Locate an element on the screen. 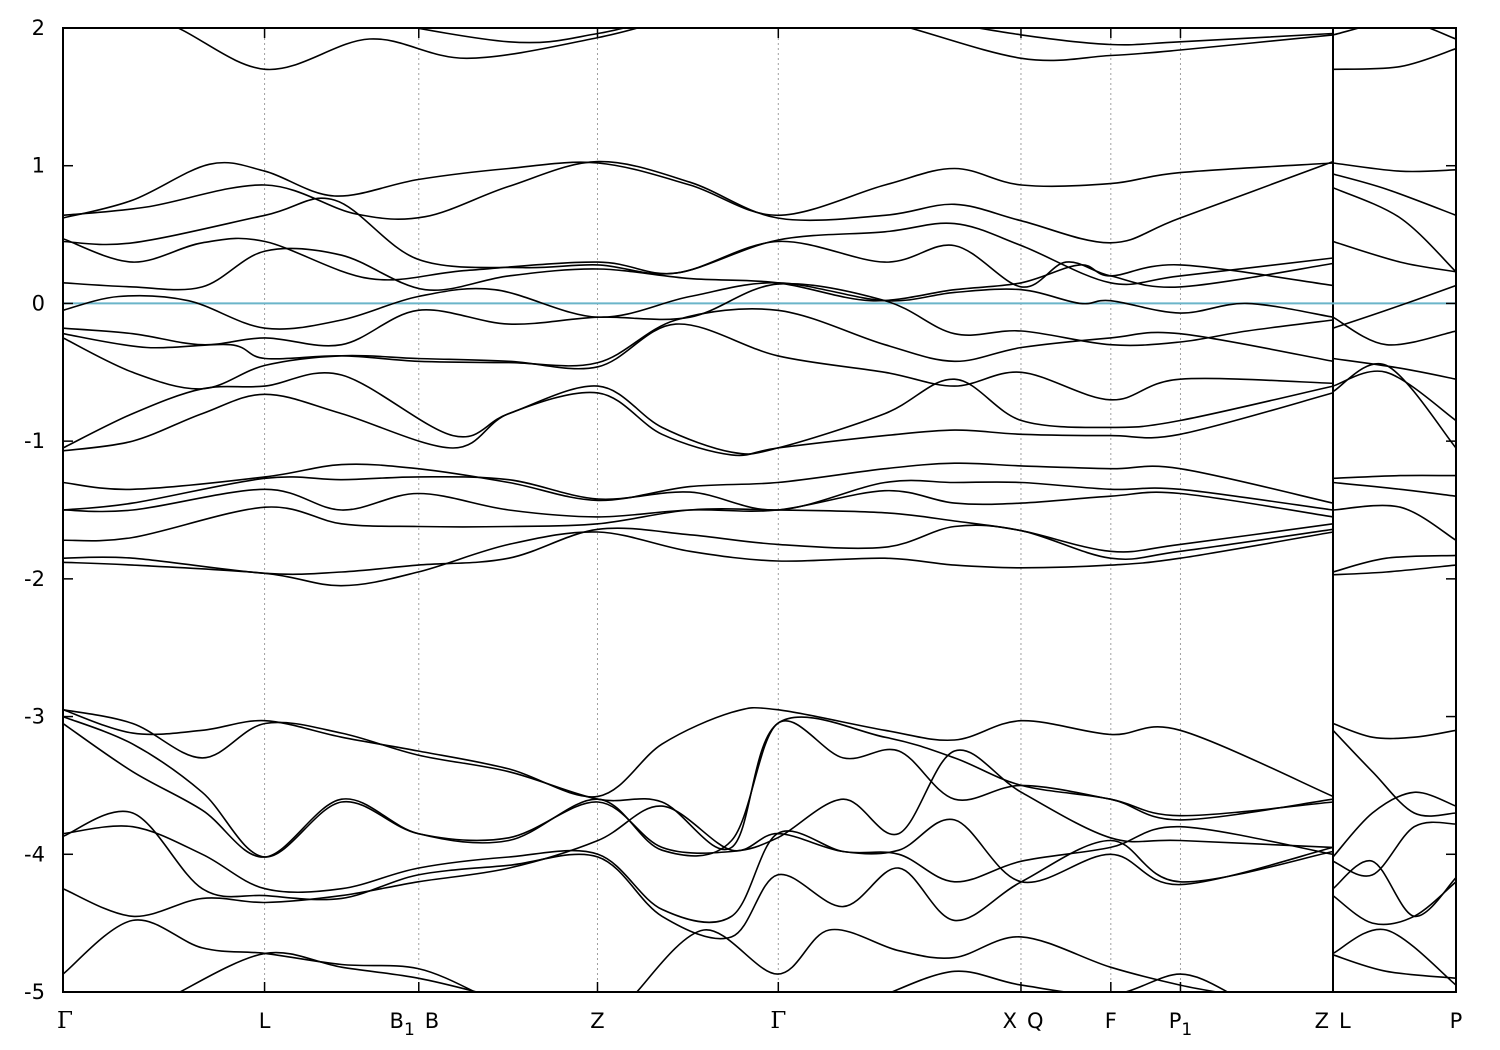 The image size is (1500, 1050). kpoint-label: P is located at coordinates (1456, 1021).